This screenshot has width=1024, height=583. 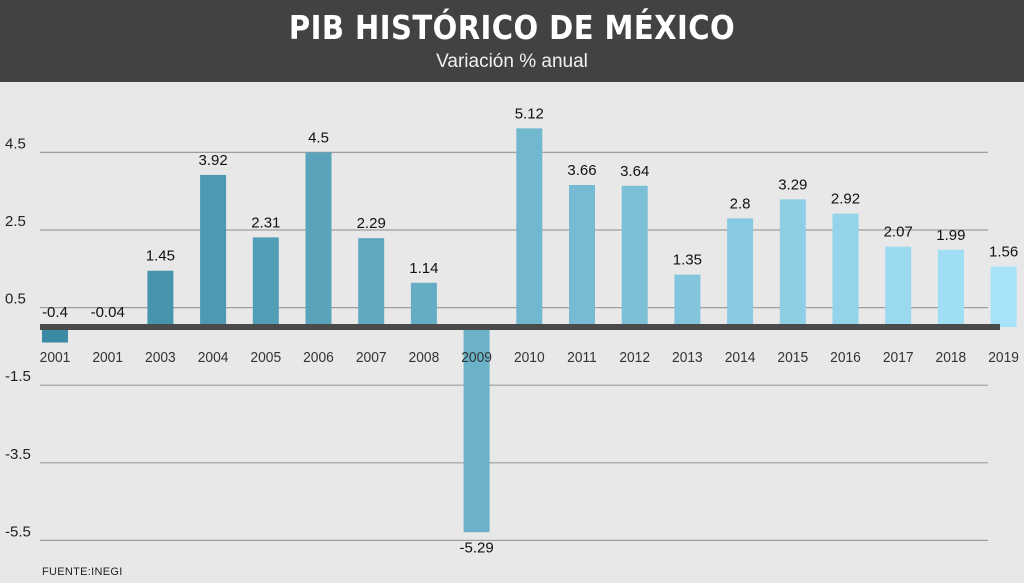 What do you see at coordinates (15, 143) in the screenshot?
I see `y-tick-label: 4.5` at bounding box center [15, 143].